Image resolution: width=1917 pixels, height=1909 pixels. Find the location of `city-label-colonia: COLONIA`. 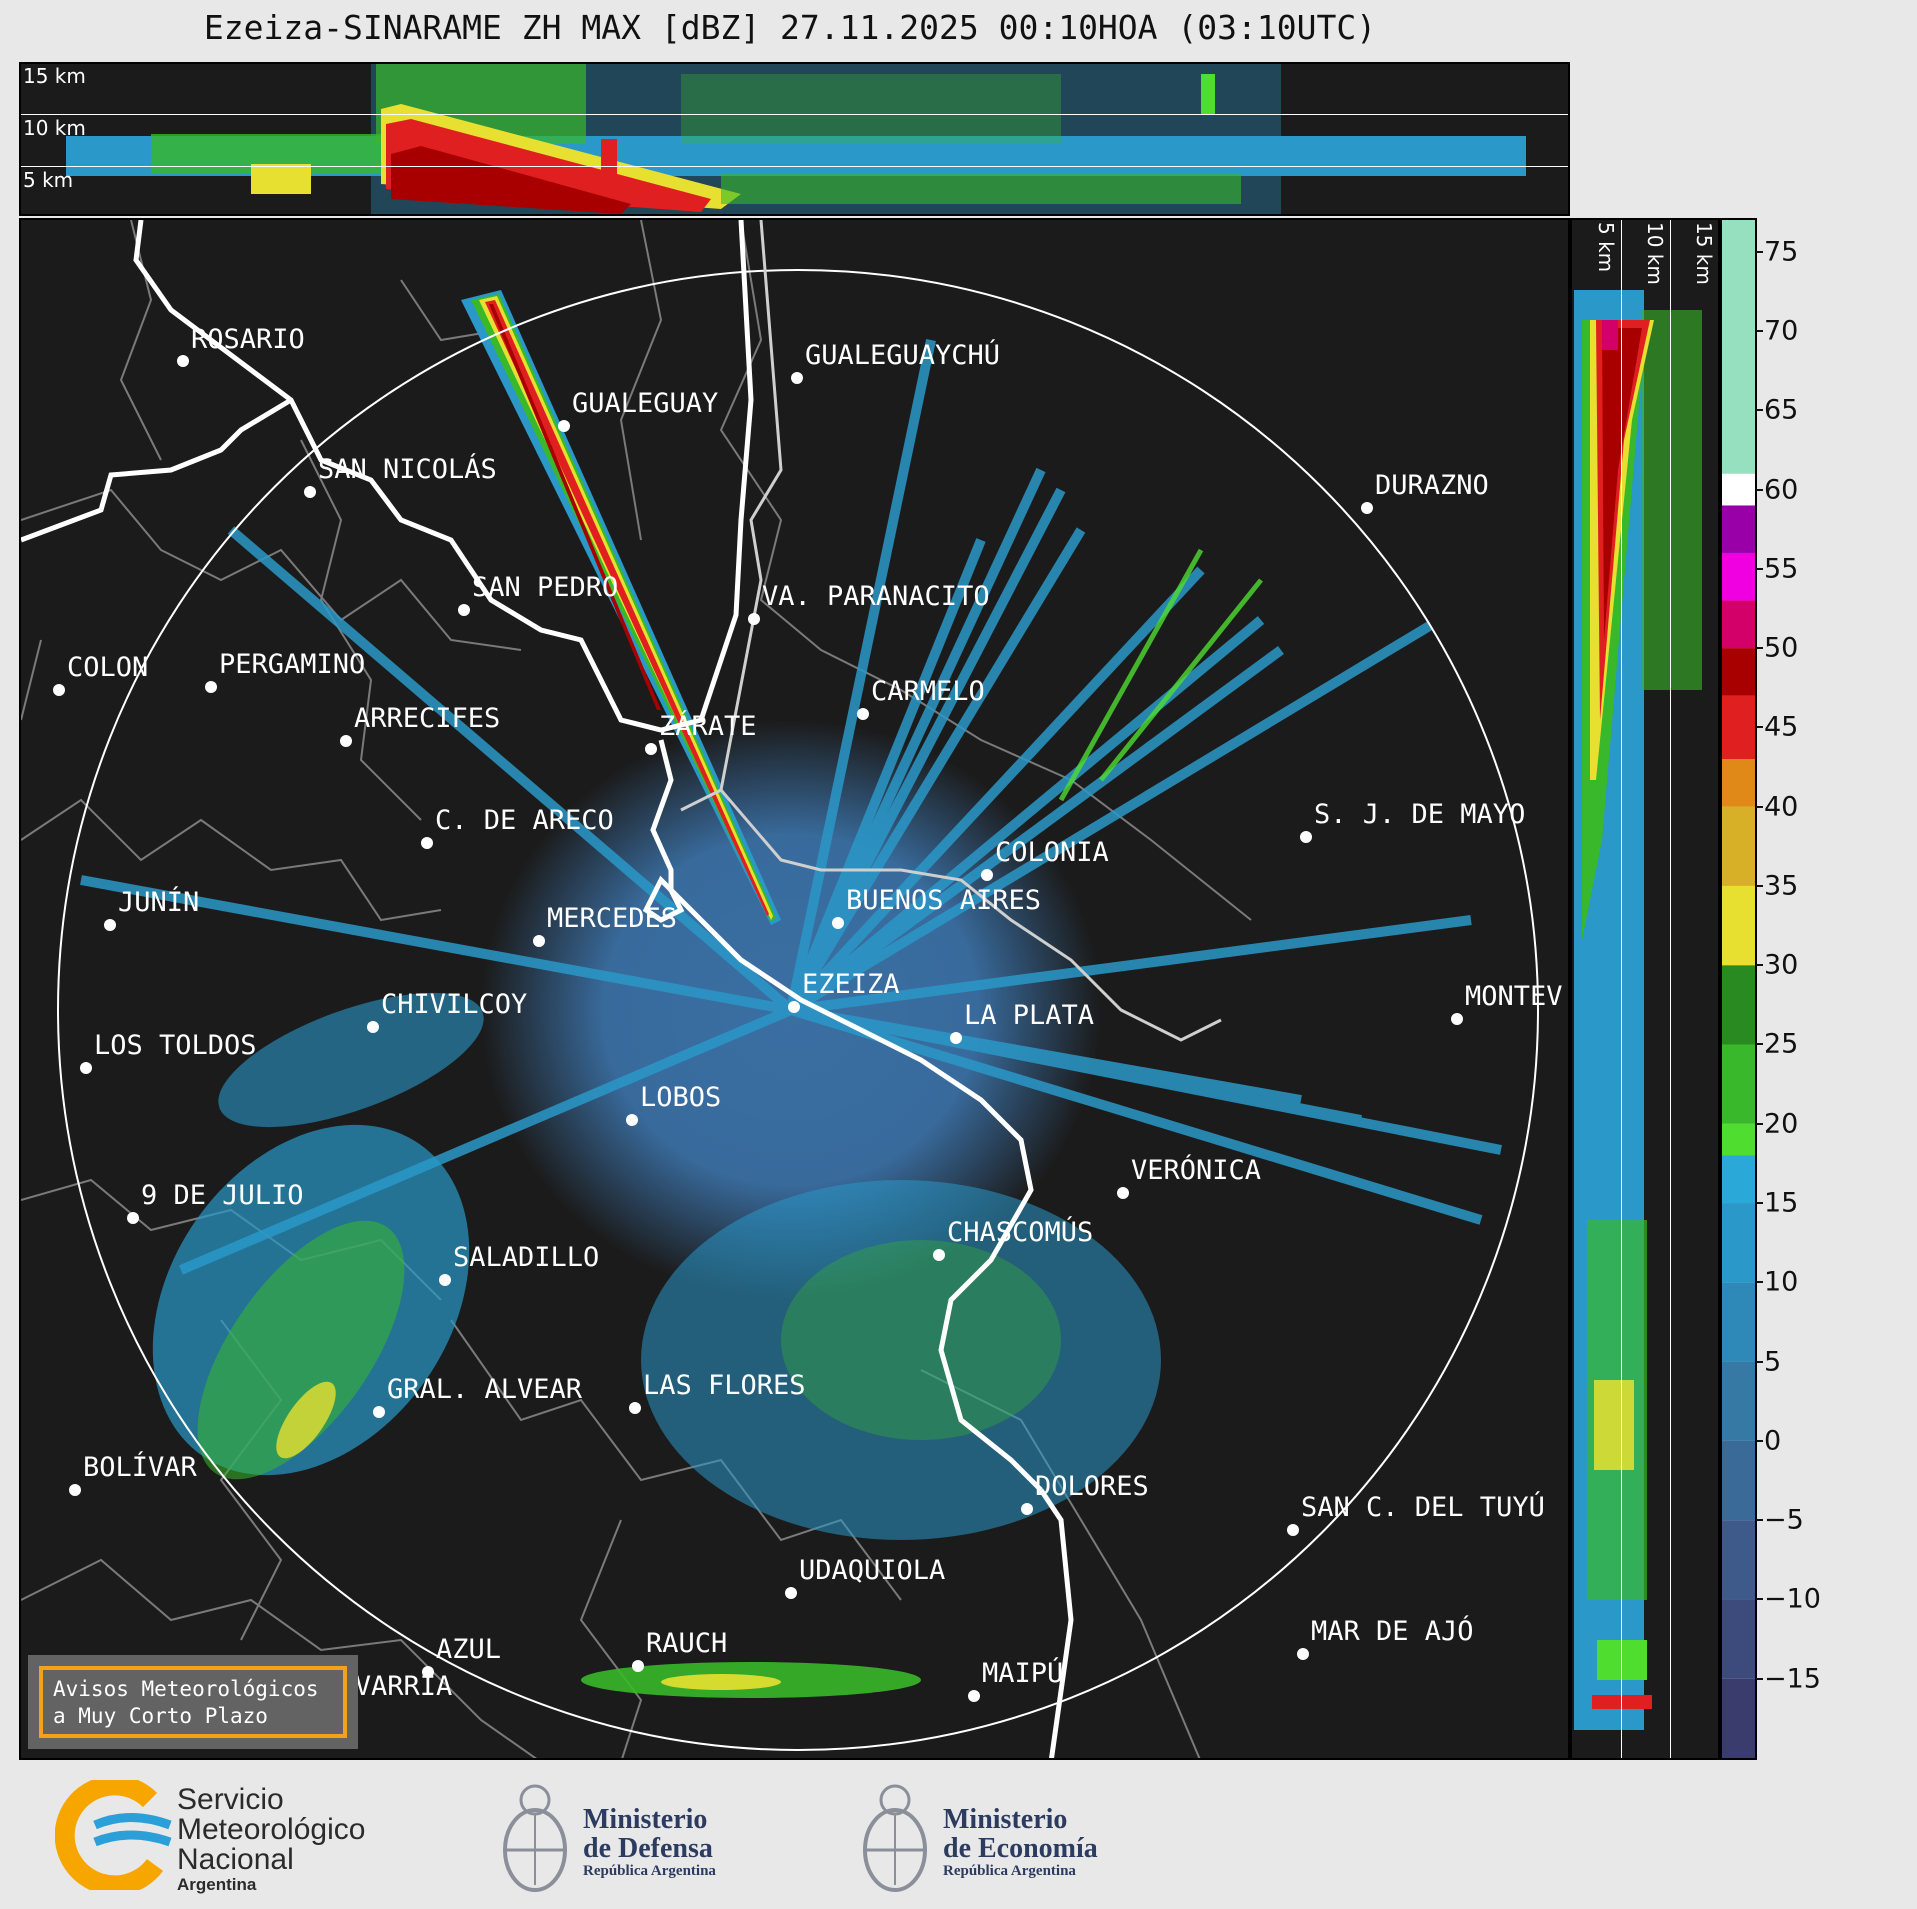

city-label-colonia: COLONIA is located at coordinates (1052, 852).